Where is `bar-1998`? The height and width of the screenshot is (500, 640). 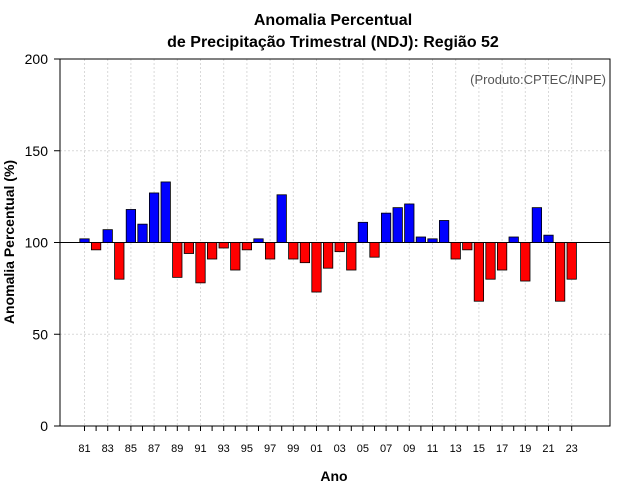 bar-1998 is located at coordinates (281, 218).